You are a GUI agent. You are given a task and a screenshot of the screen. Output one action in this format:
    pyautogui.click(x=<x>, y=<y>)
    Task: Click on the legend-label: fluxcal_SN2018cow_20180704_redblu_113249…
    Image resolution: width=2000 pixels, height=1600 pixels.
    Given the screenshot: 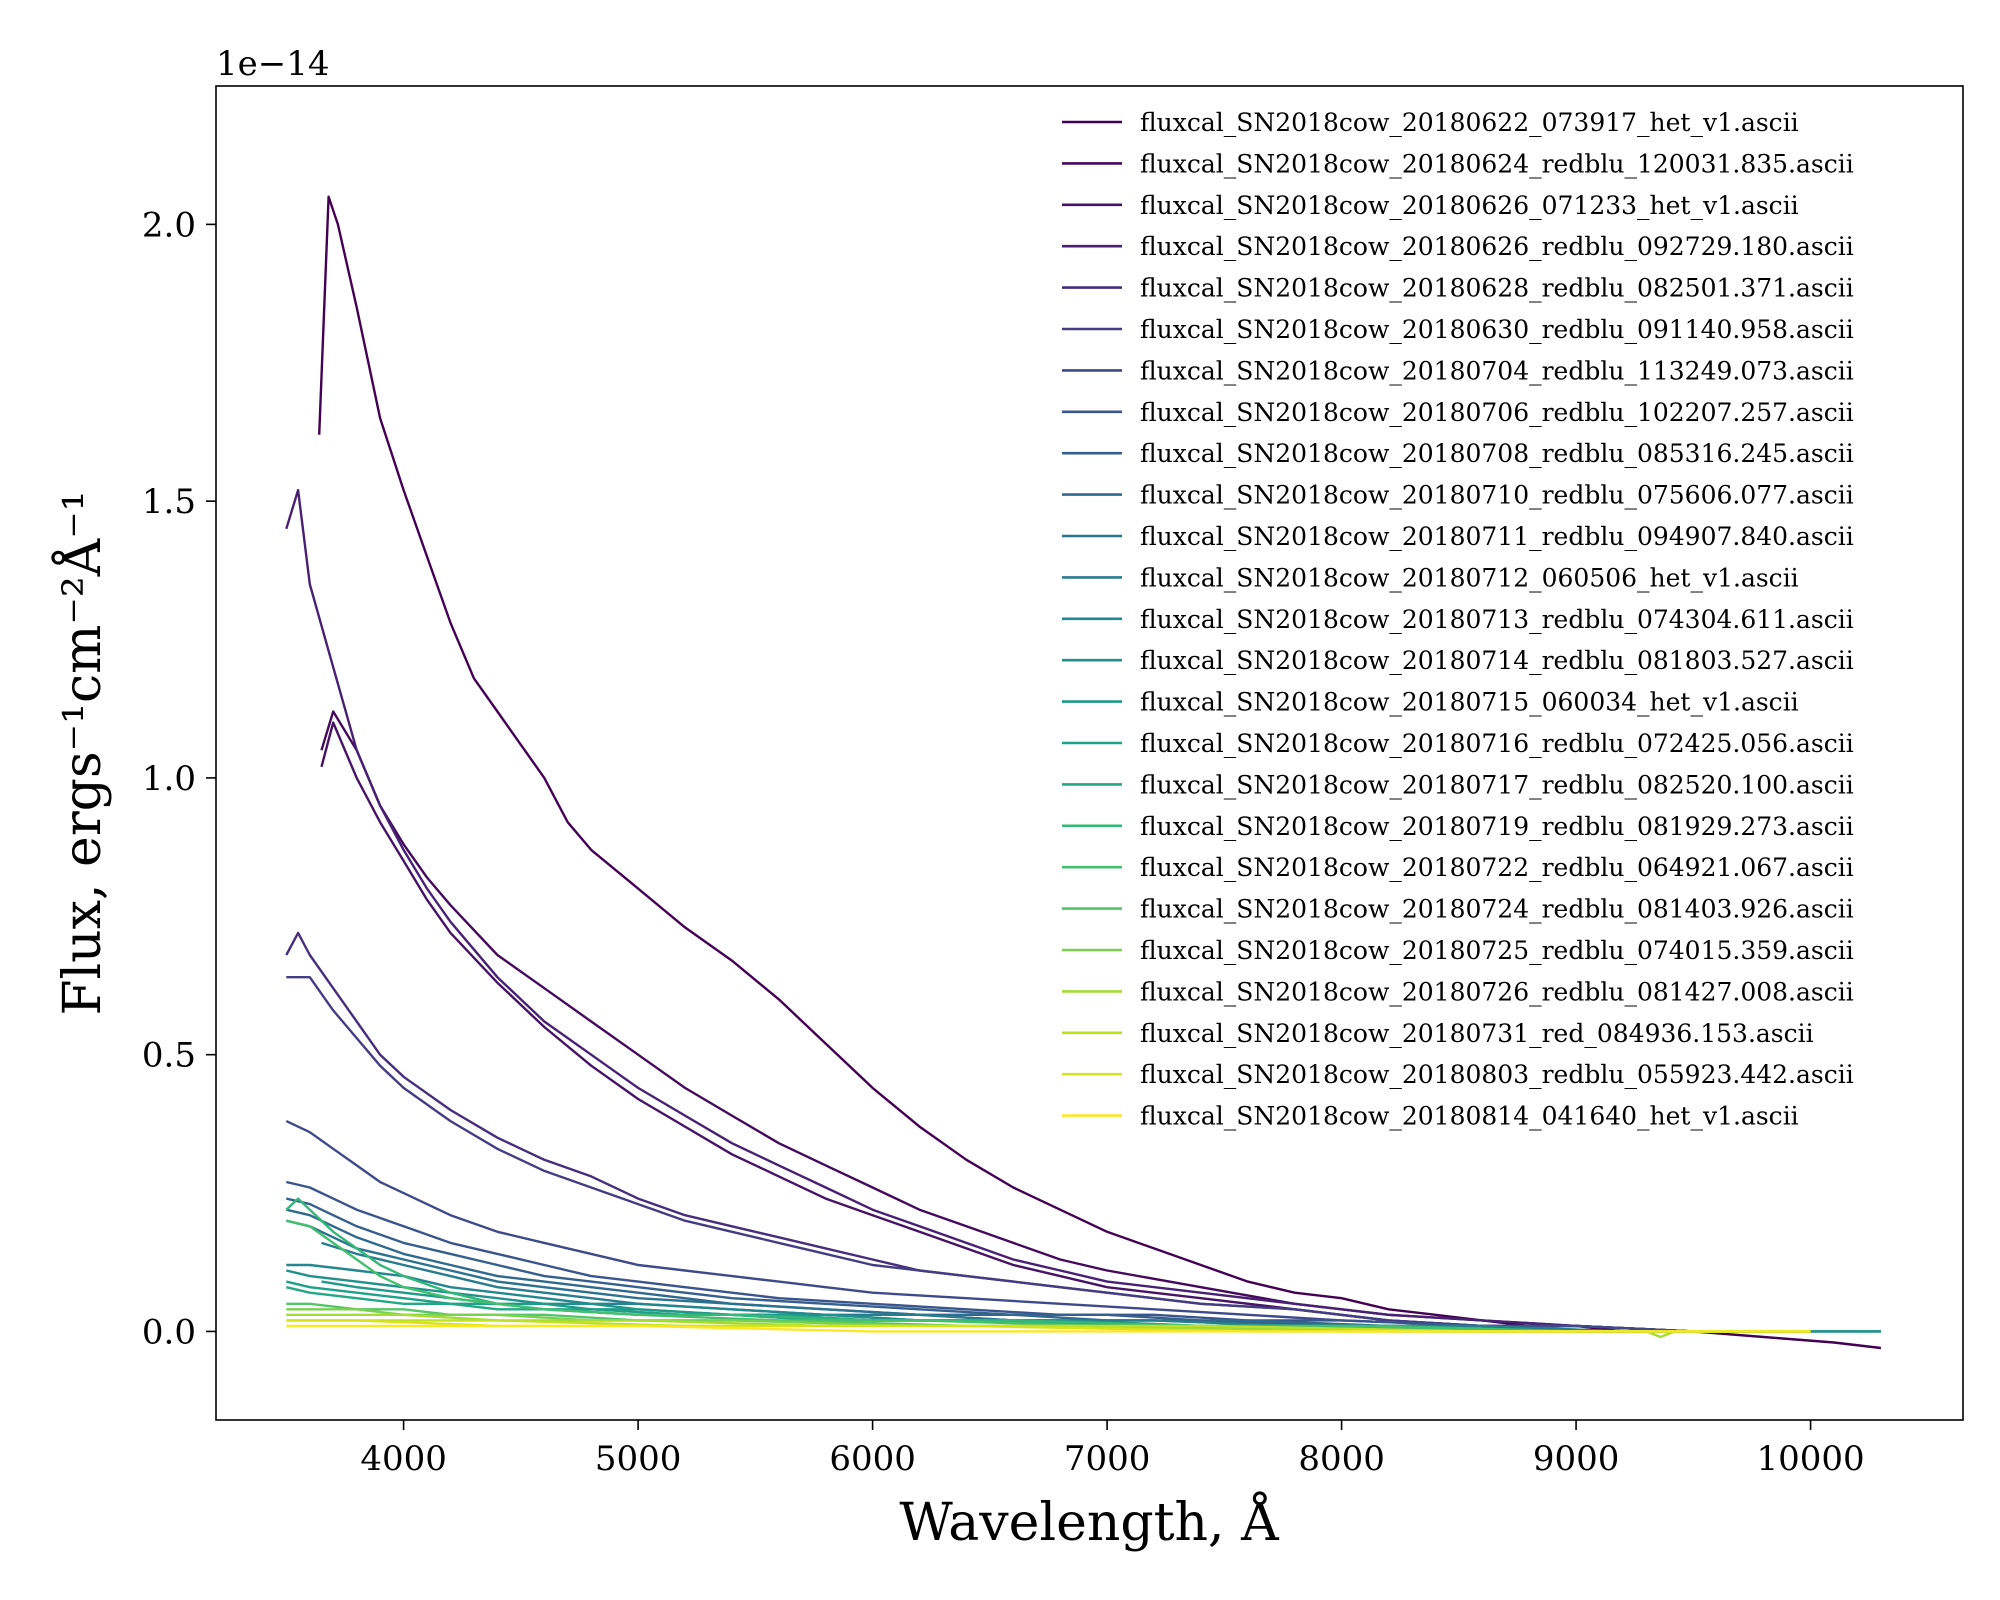 What is the action you would take?
    pyautogui.click(x=1497, y=370)
    